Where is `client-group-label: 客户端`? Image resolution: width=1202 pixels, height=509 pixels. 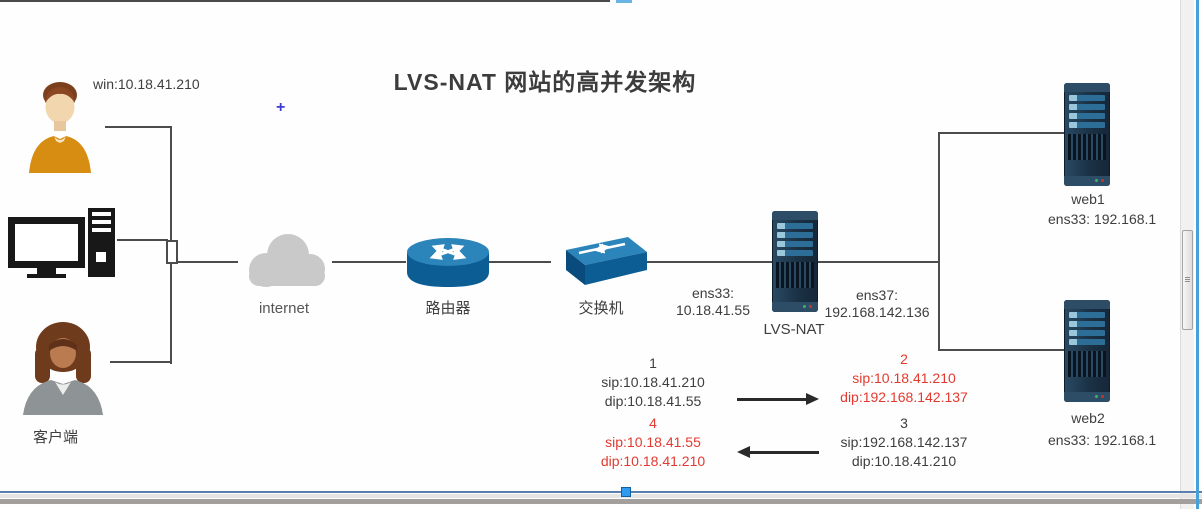
client-group-label: 客户端 is located at coordinates (56, 437).